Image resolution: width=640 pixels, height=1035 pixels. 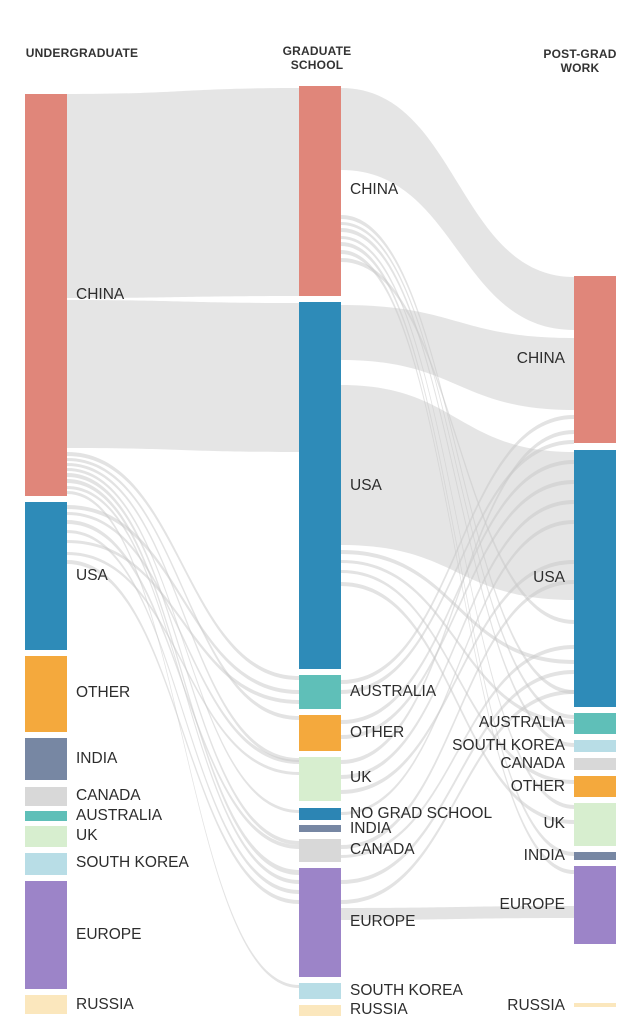 What do you see at coordinates (374, 189) in the screenshot?
I see `grad-label-china: CHINA` at bounding box center [374, 189].